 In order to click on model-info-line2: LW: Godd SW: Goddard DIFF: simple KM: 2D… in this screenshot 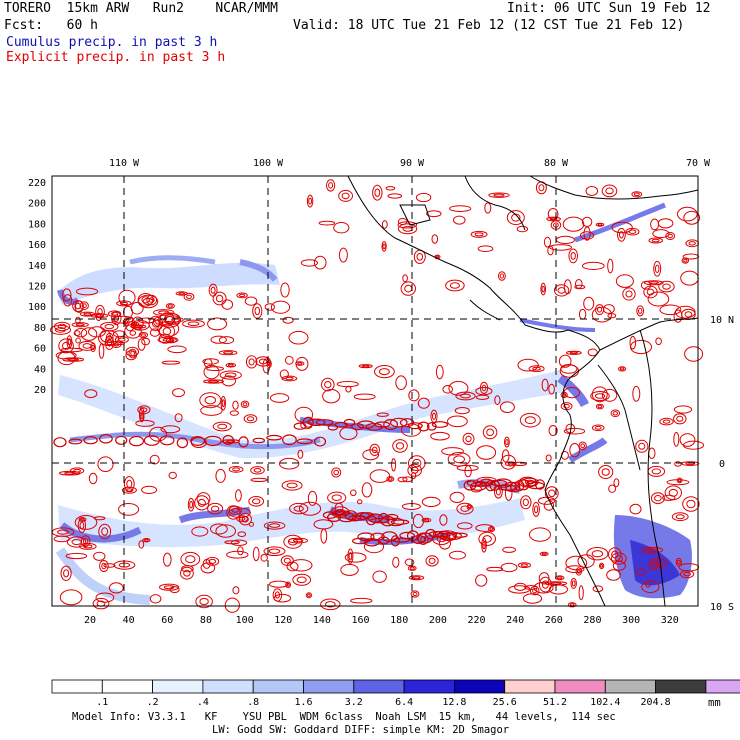, I will do `click(361, 730)`.